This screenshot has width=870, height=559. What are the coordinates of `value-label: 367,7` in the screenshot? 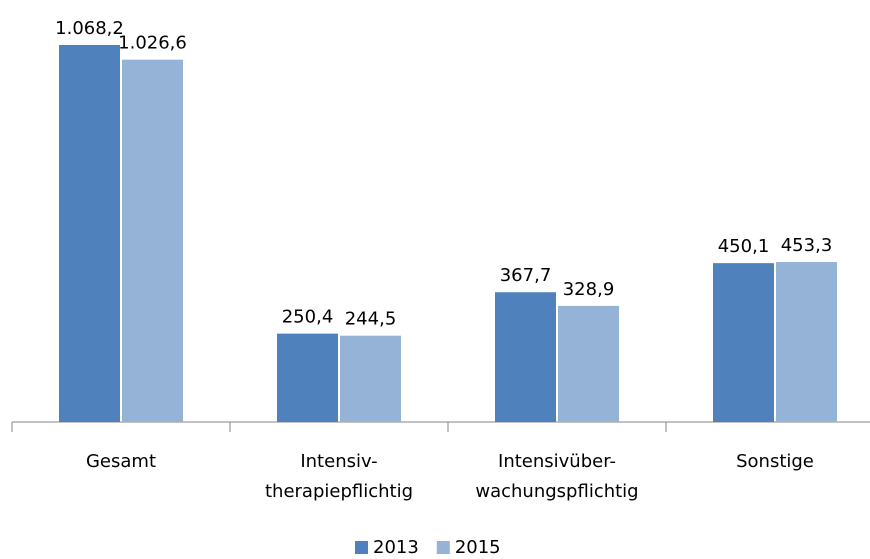 It's located at (526, 275).